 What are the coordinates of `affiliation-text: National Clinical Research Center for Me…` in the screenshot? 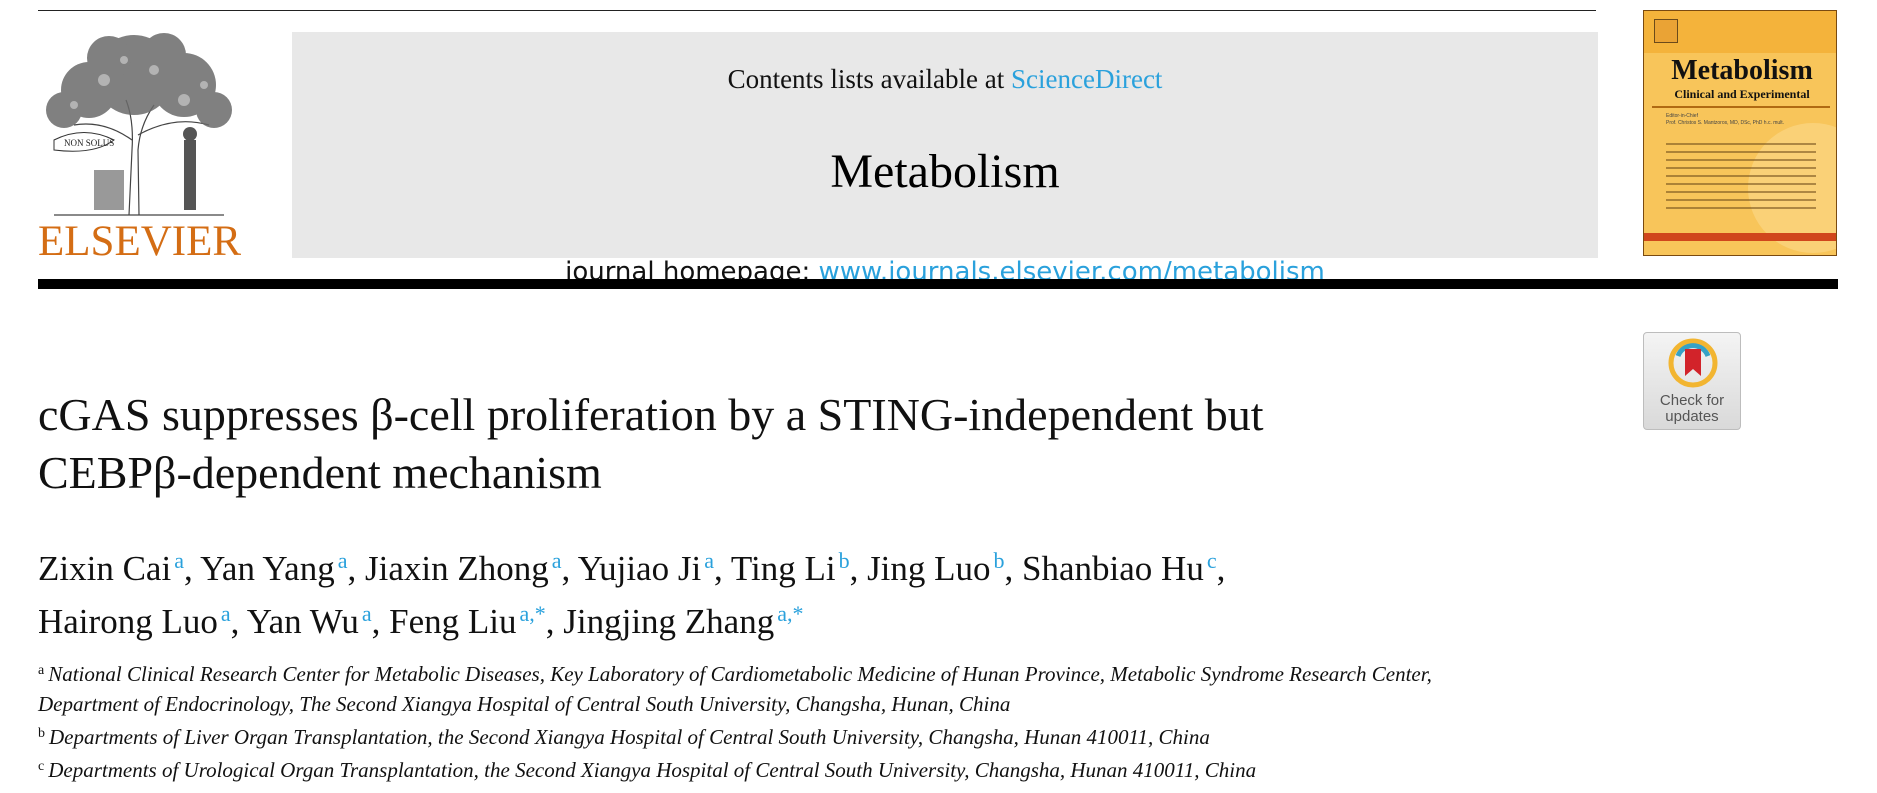 It's located at (740, 674).